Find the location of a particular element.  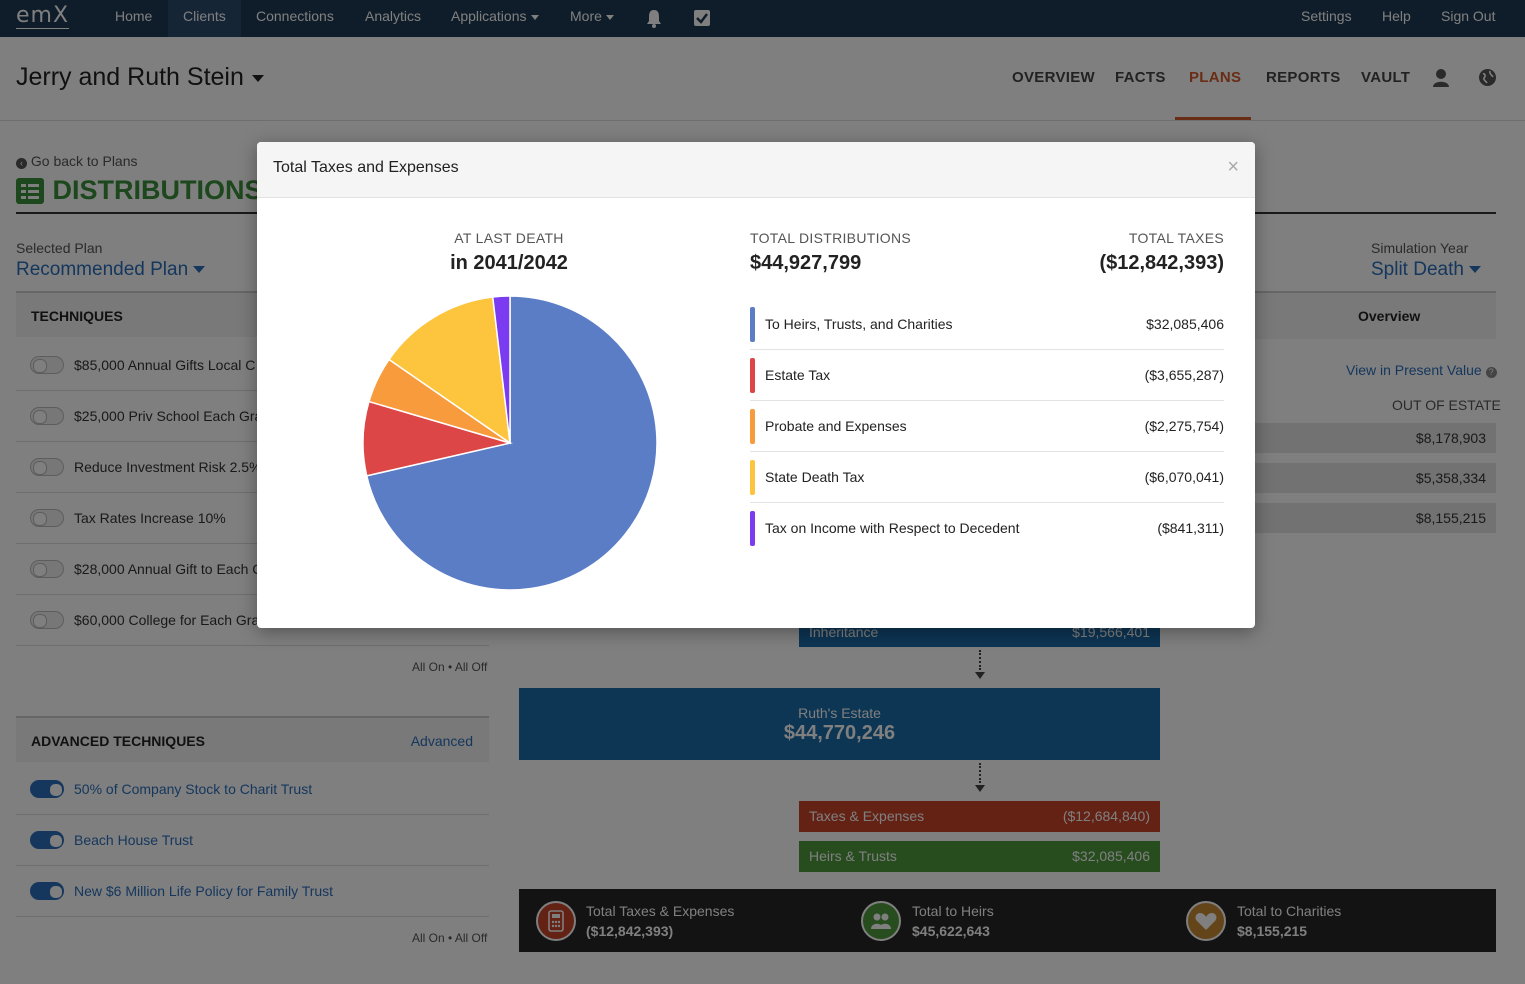

total-distributions-label: TOTAL DISTRIBUTIONS is located at coordinates (831, 238).